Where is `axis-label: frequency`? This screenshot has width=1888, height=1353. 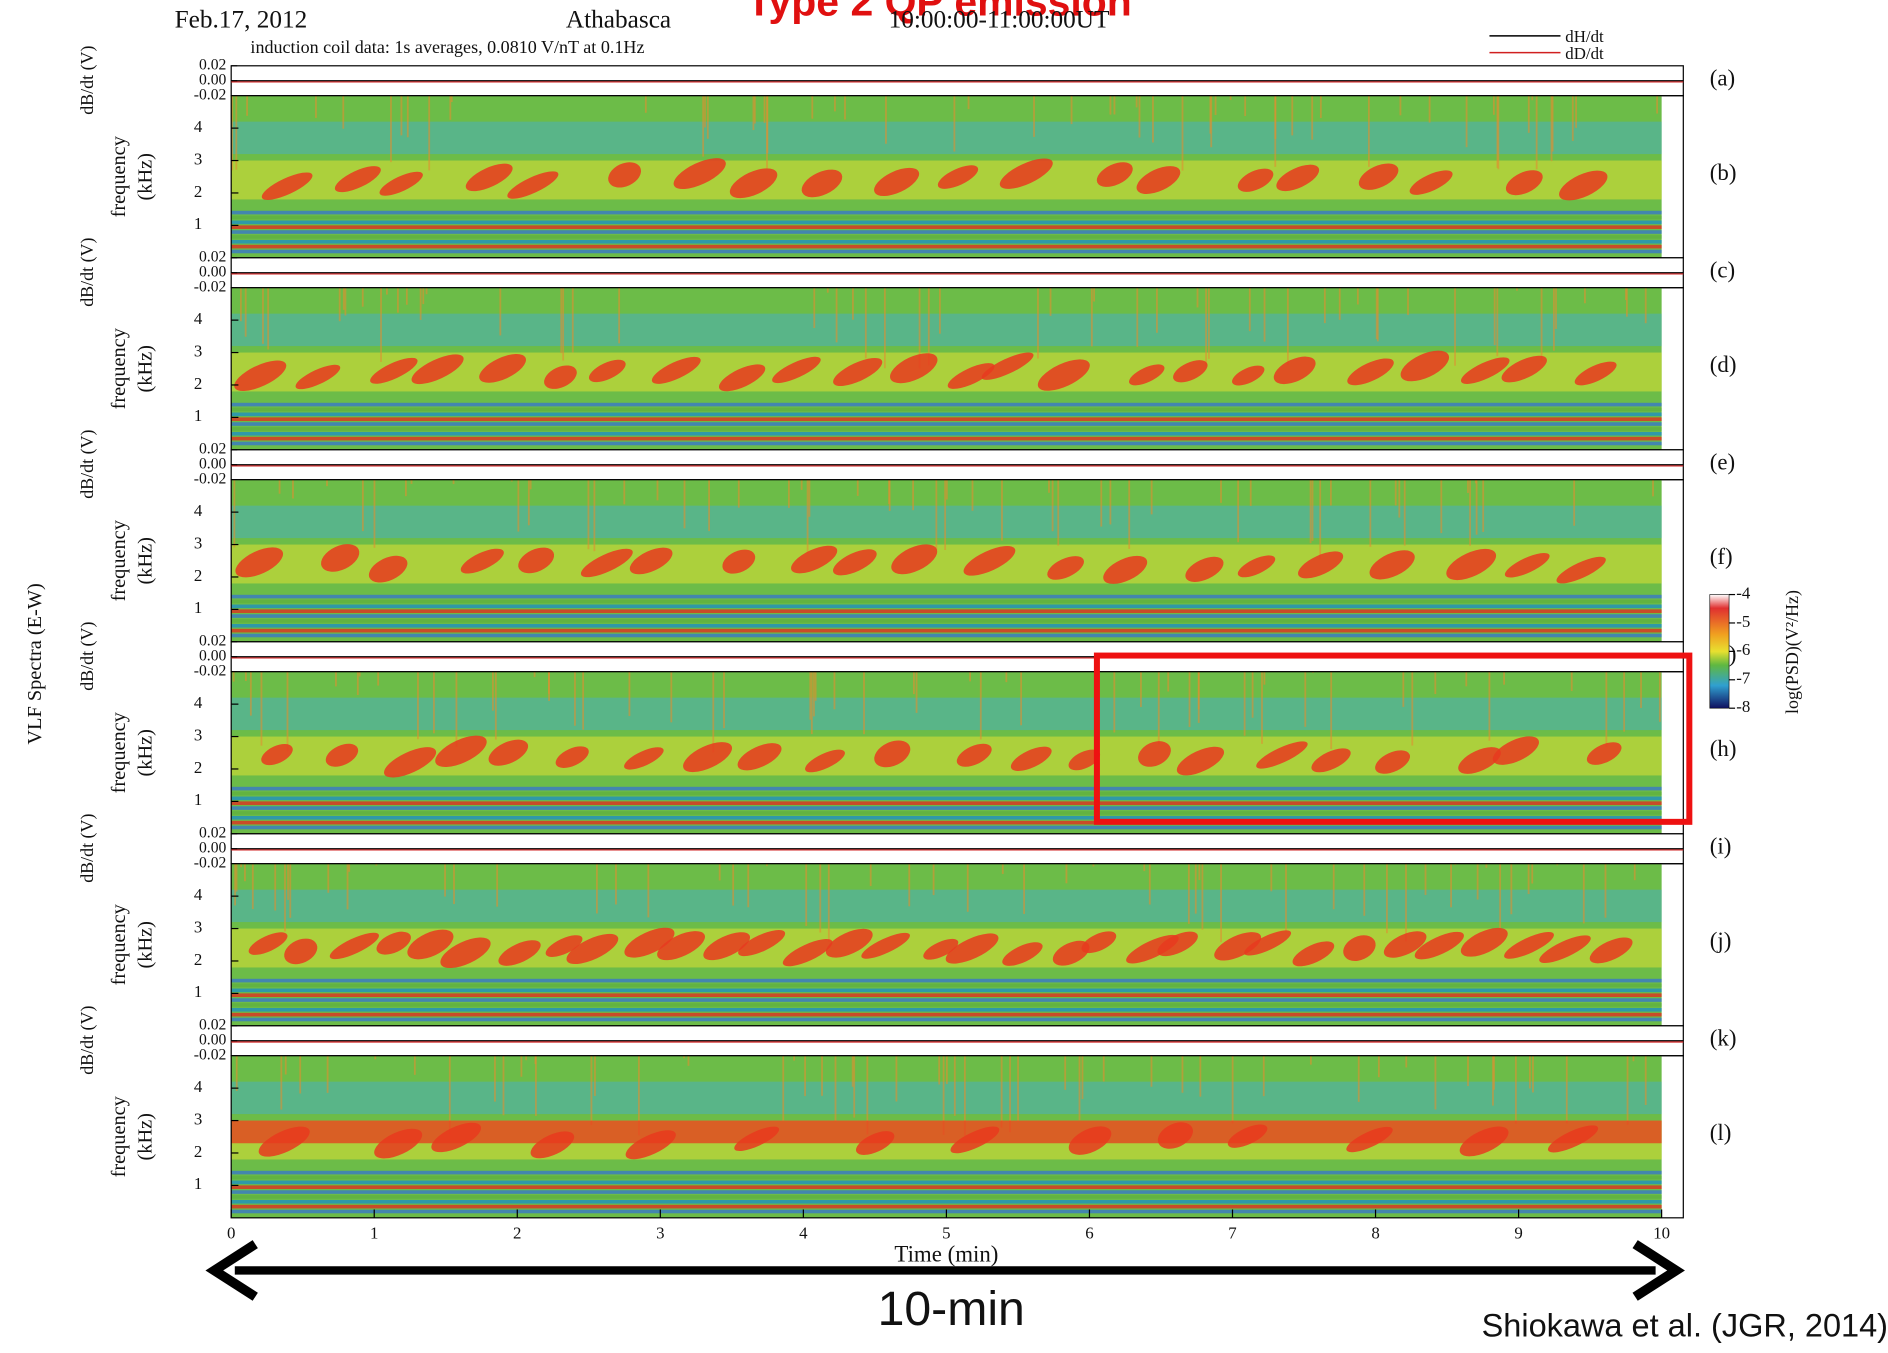 axis-label: frequency is located at coordinates (119, 176).